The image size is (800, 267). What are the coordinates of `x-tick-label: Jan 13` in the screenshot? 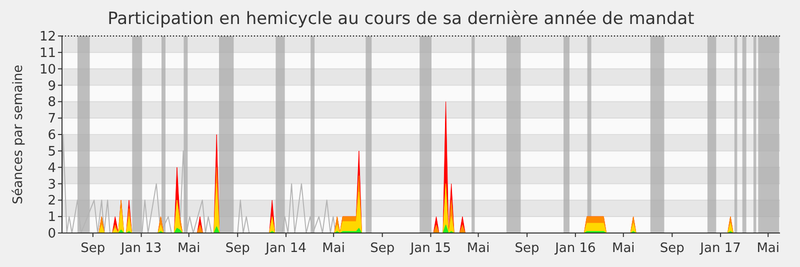 It's located at (141, 248).